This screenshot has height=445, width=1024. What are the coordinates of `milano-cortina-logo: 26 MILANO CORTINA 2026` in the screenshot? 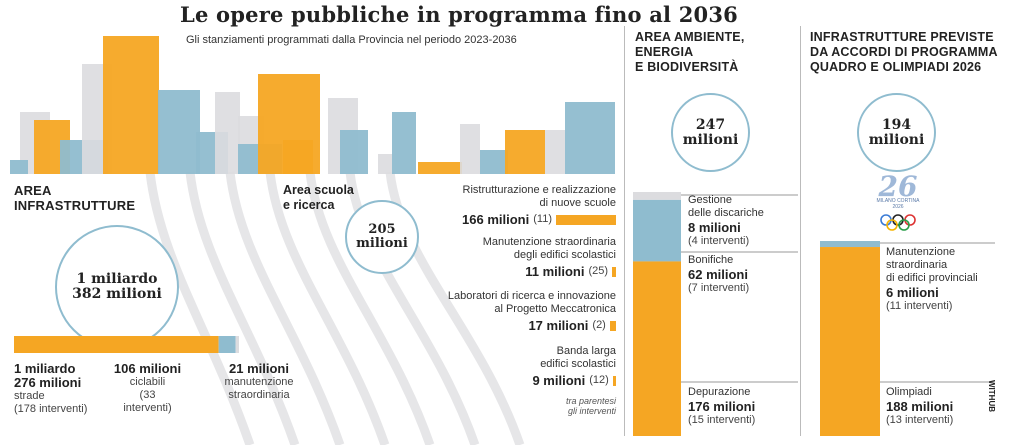 It's located at (898, 201).